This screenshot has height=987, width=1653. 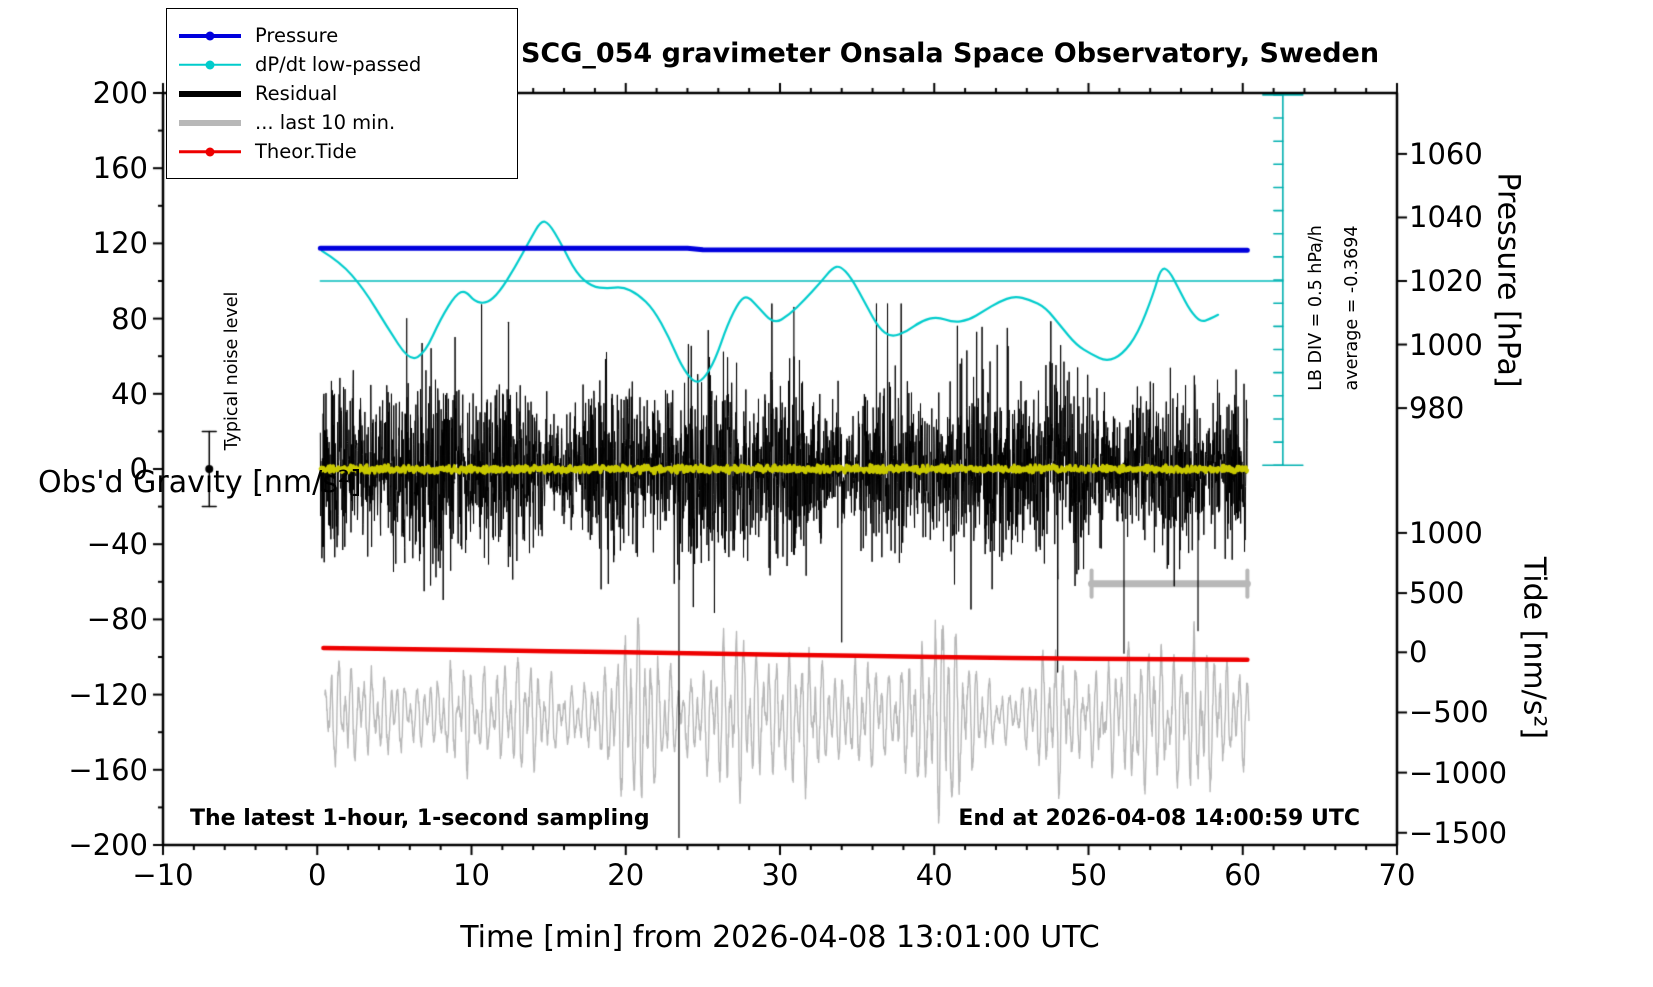 I want to click on legend-item-pressure: Pressure, so click(x=348, y=35).